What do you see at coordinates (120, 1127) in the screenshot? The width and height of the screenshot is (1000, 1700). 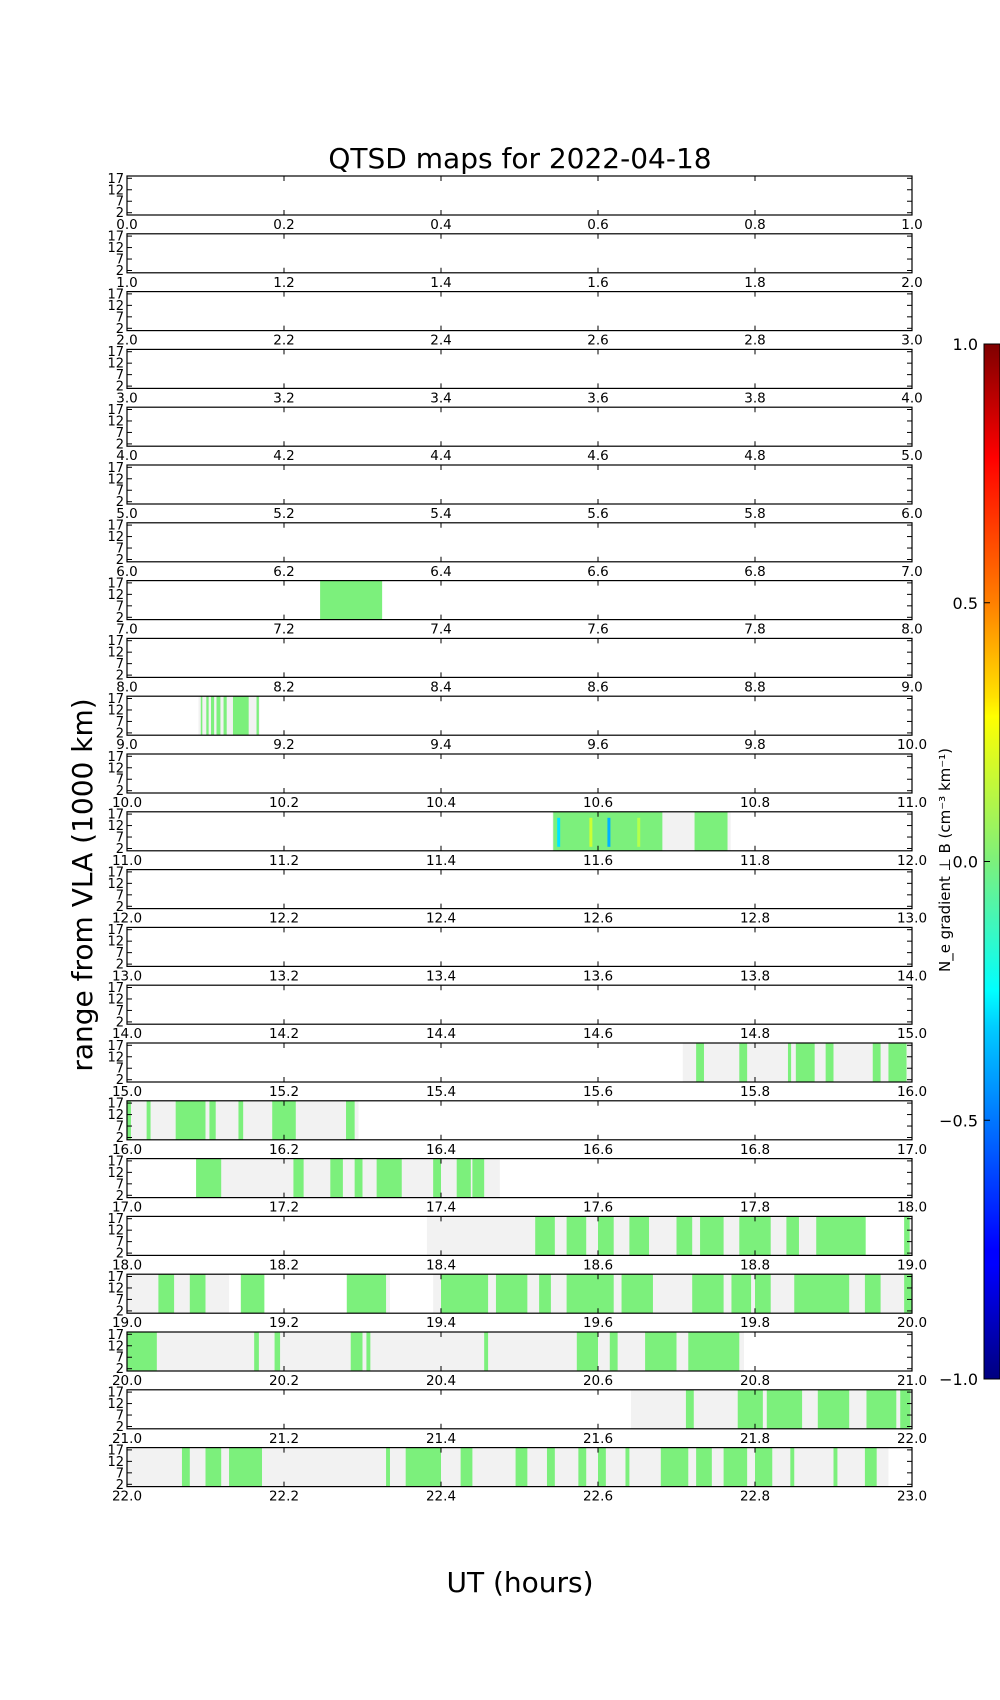 I see `ytick-label-16-2: 7` at bounding box center [120, 1127].